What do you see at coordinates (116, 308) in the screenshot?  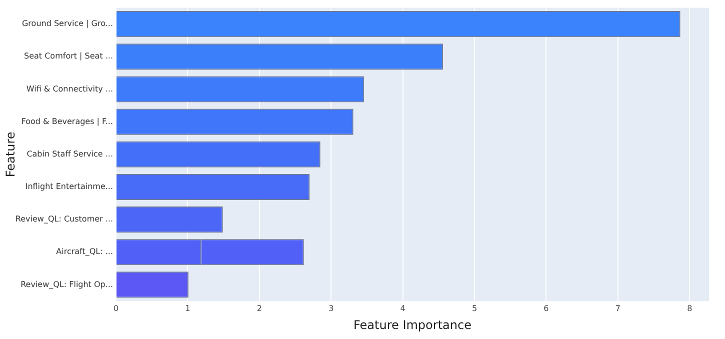 I see `x-tick-label: 0` at bounding box center [116, 308].